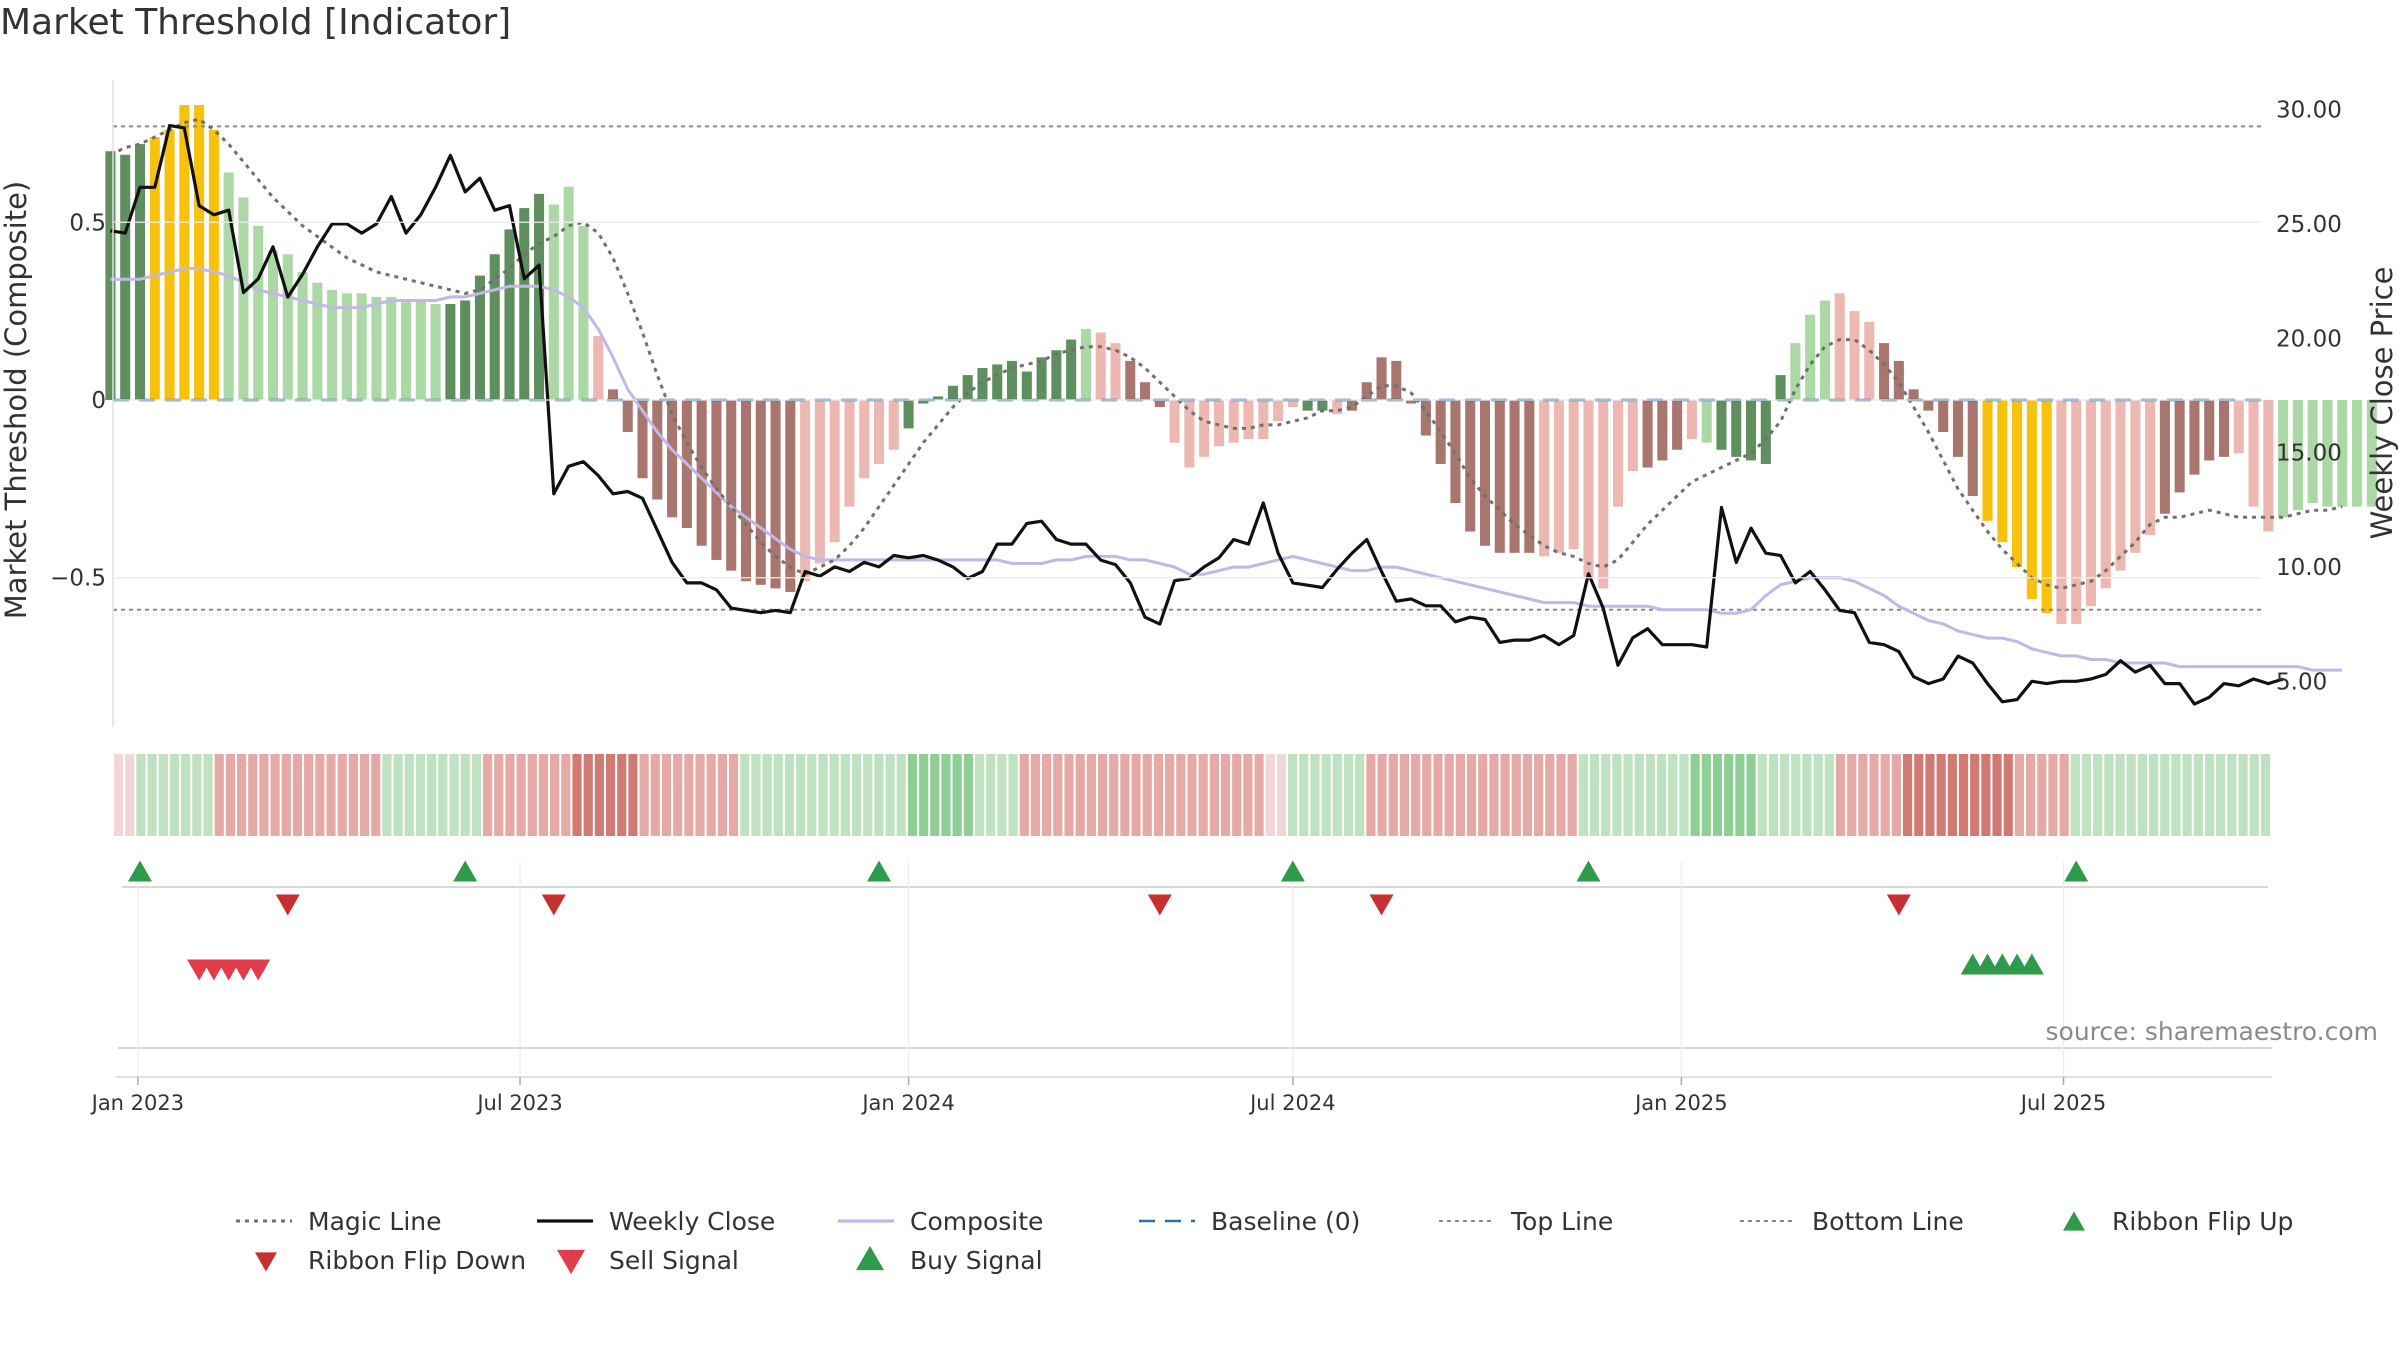 Image resolution: width=2400 pixels, height=1350 pixels. What do you see at coordinates (266, 1262) in the screenshot?
I see `legend-swatch` at bounding box center [266, 1262].